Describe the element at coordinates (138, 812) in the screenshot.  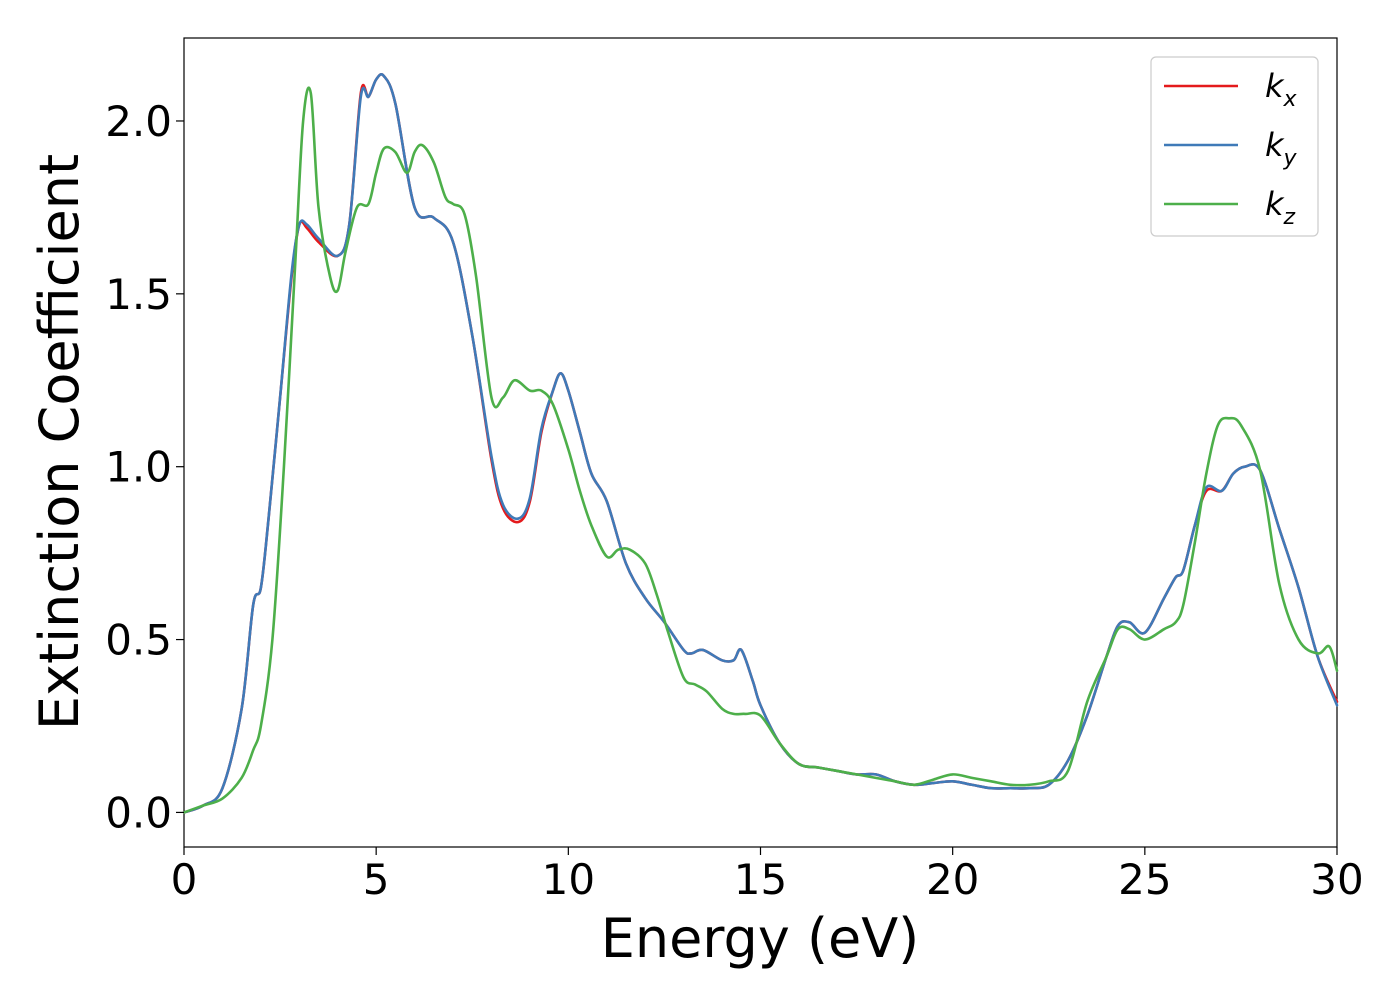
I see `y-tick-label: 0.0` at that location.